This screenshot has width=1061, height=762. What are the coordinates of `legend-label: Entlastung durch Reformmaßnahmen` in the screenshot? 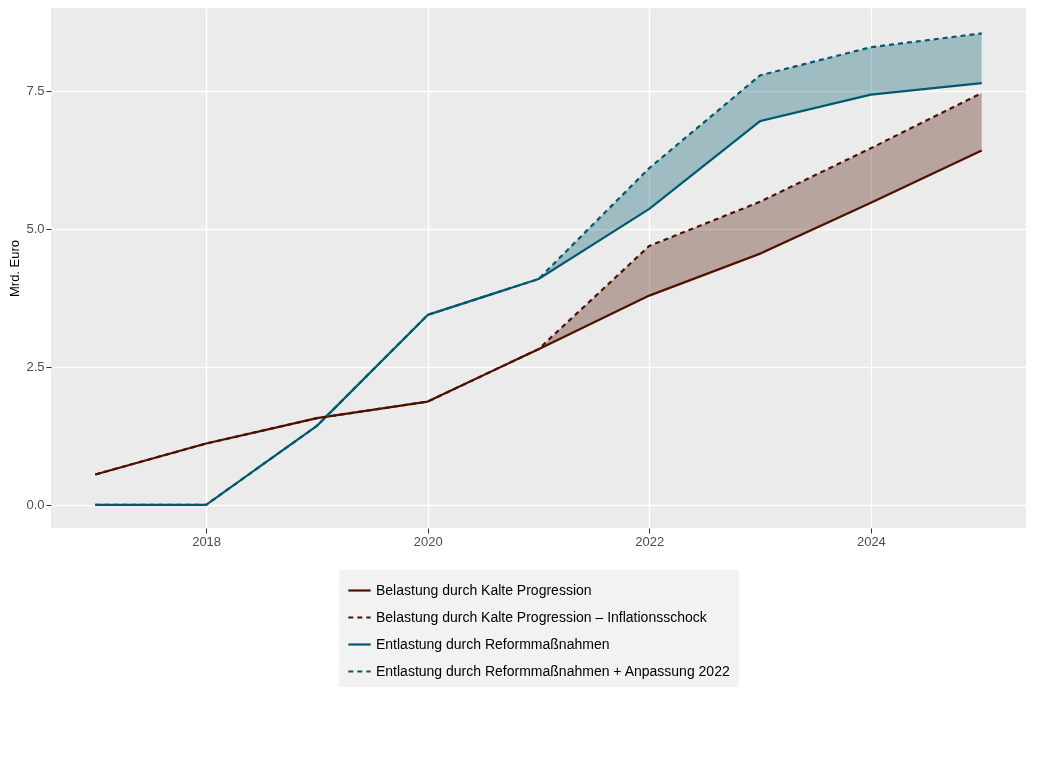 It's located at (493, 643).